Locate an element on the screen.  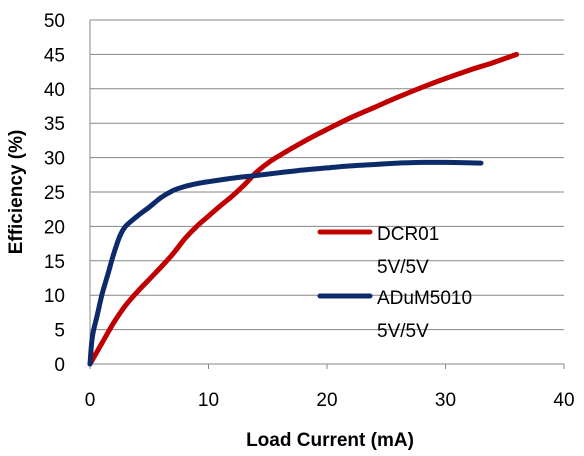
y-tick-label: 40 is located at coordinates (54, 90).